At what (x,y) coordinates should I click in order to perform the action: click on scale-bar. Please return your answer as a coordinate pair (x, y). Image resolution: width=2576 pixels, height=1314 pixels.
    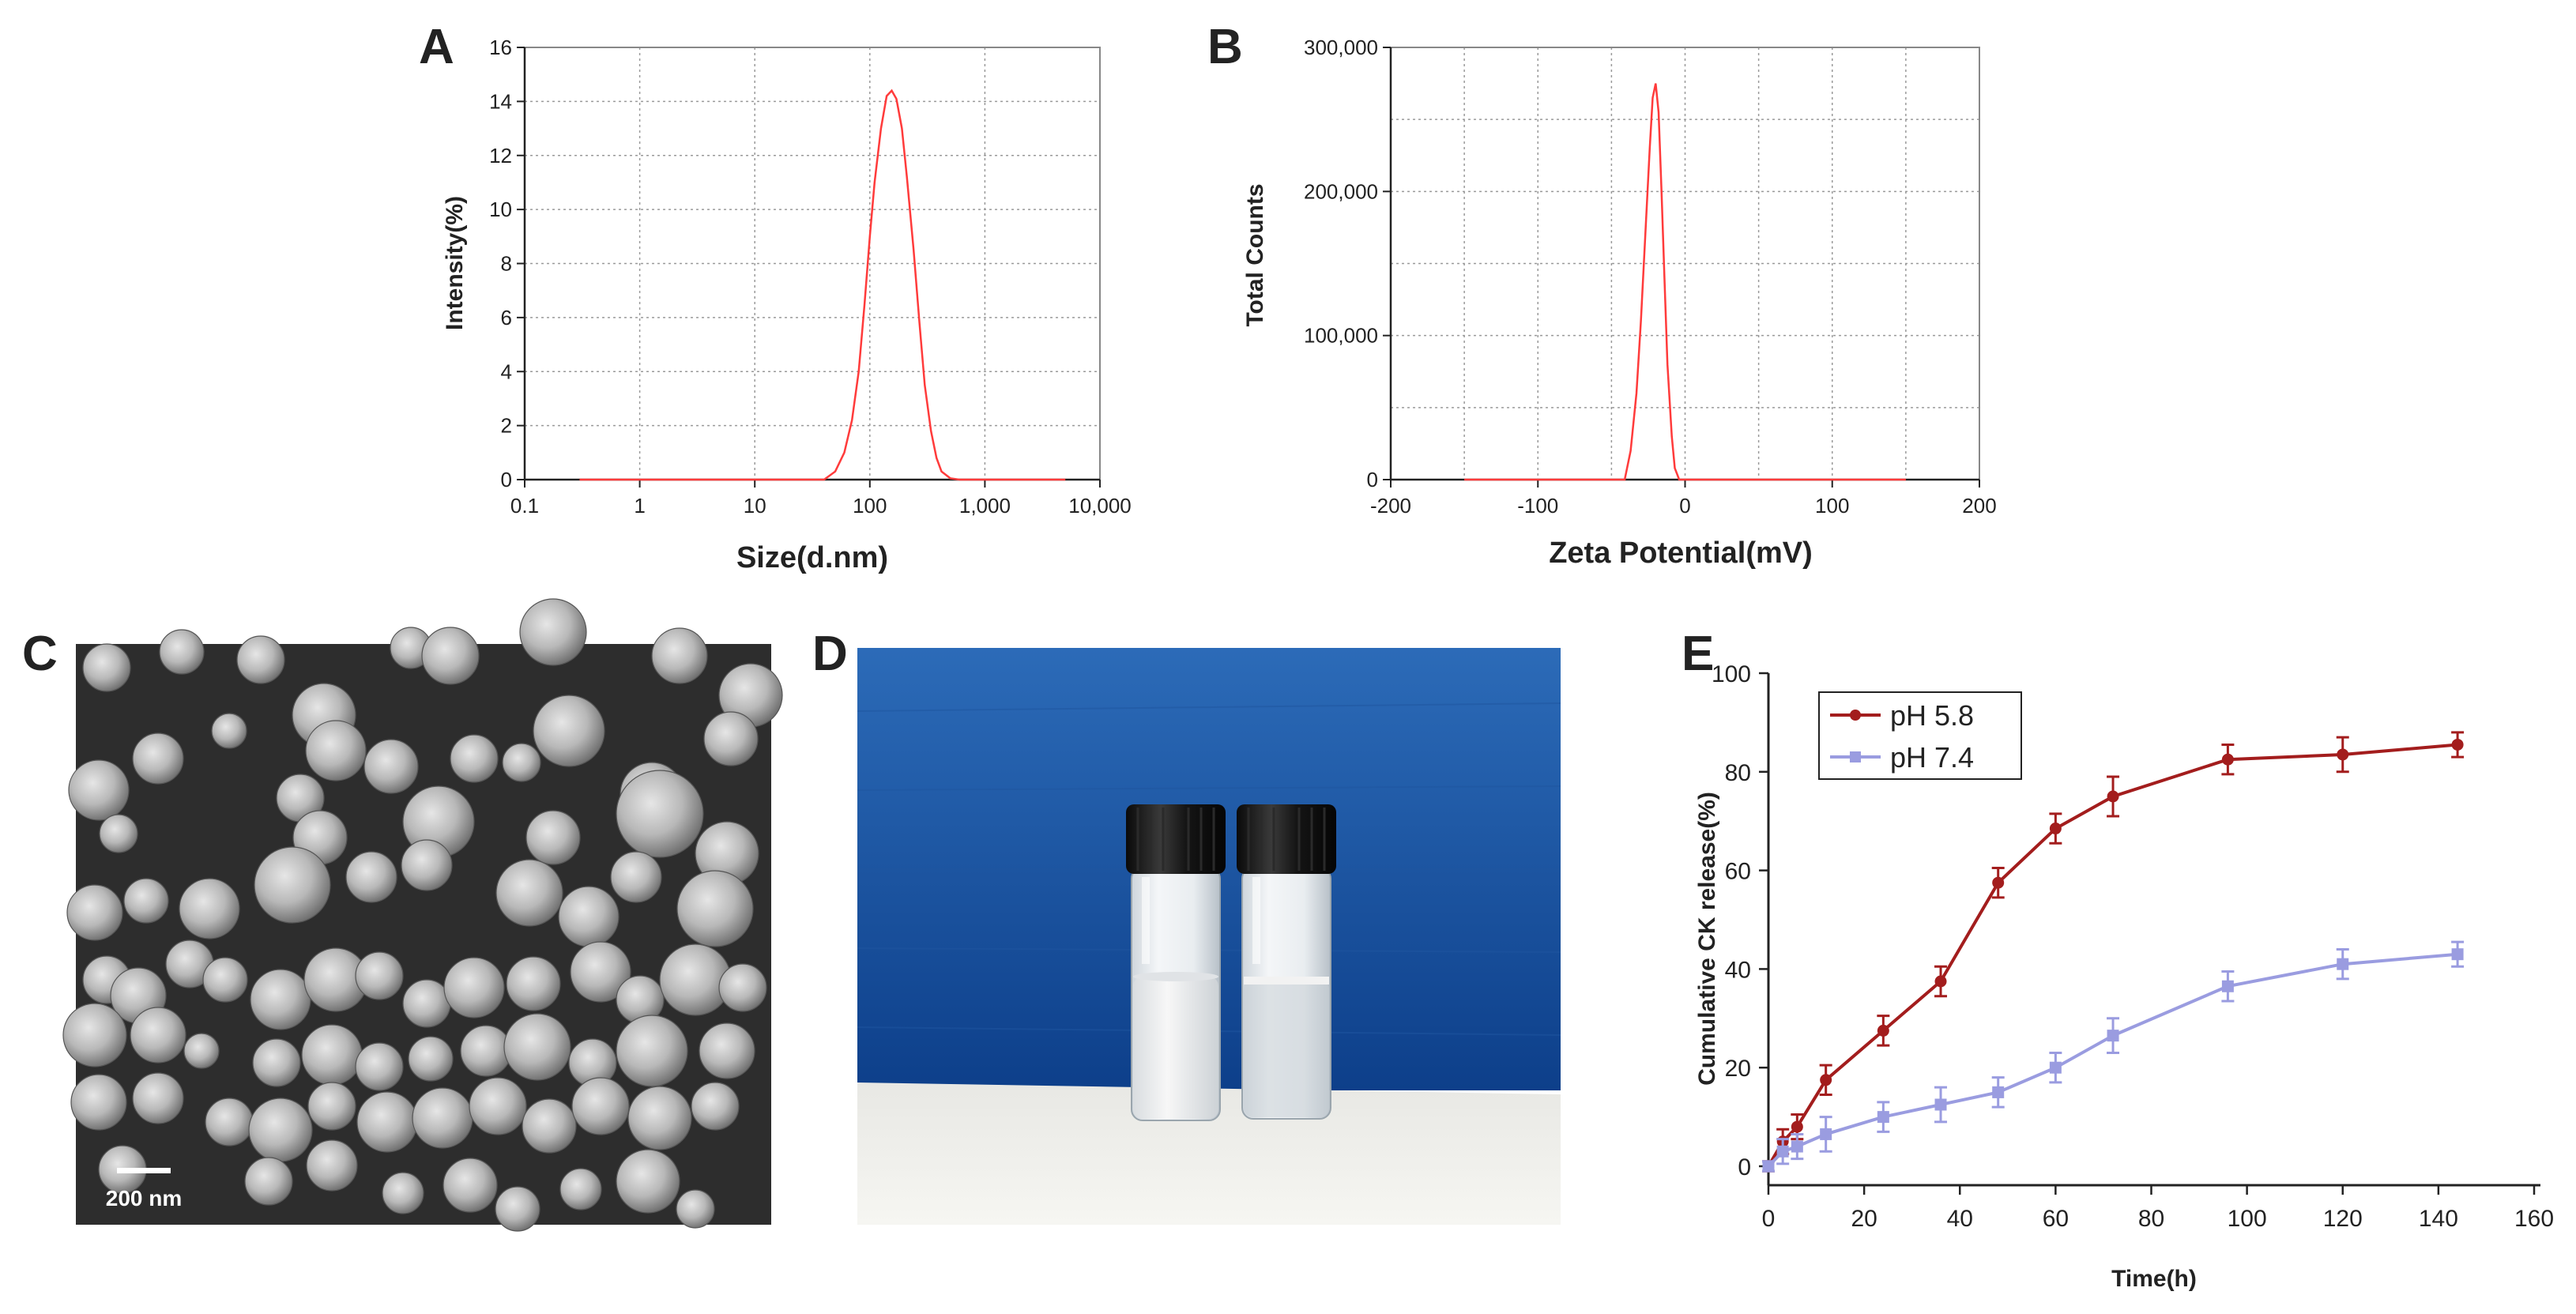
    Looking at the image, I should click on (144, 1170).